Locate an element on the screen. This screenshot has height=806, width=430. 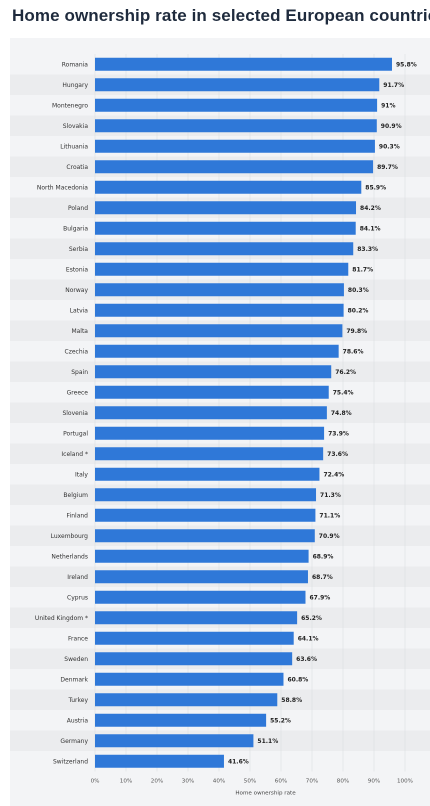
category-label: Portugal is located at coordinates (75, 433).